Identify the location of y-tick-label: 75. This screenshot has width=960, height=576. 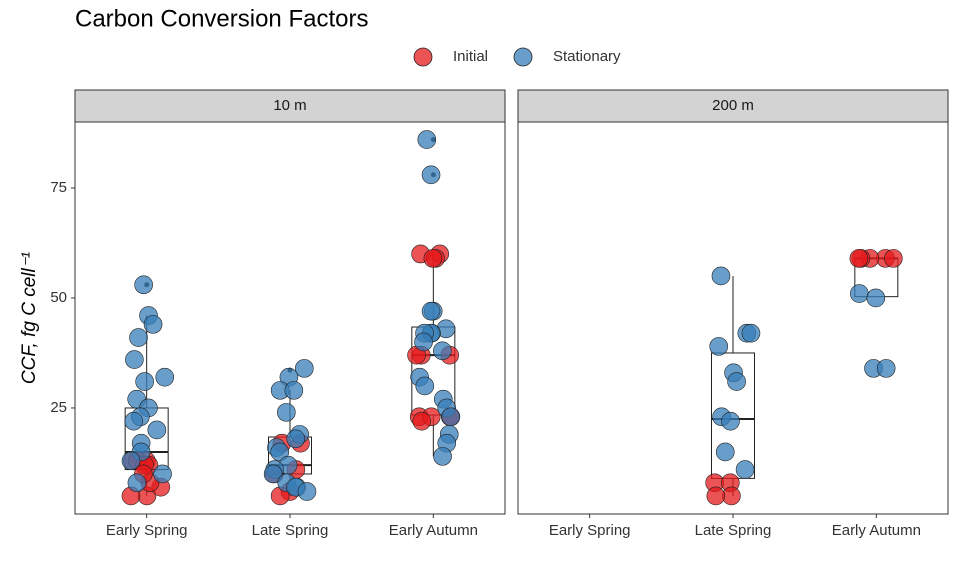
(58, 187).